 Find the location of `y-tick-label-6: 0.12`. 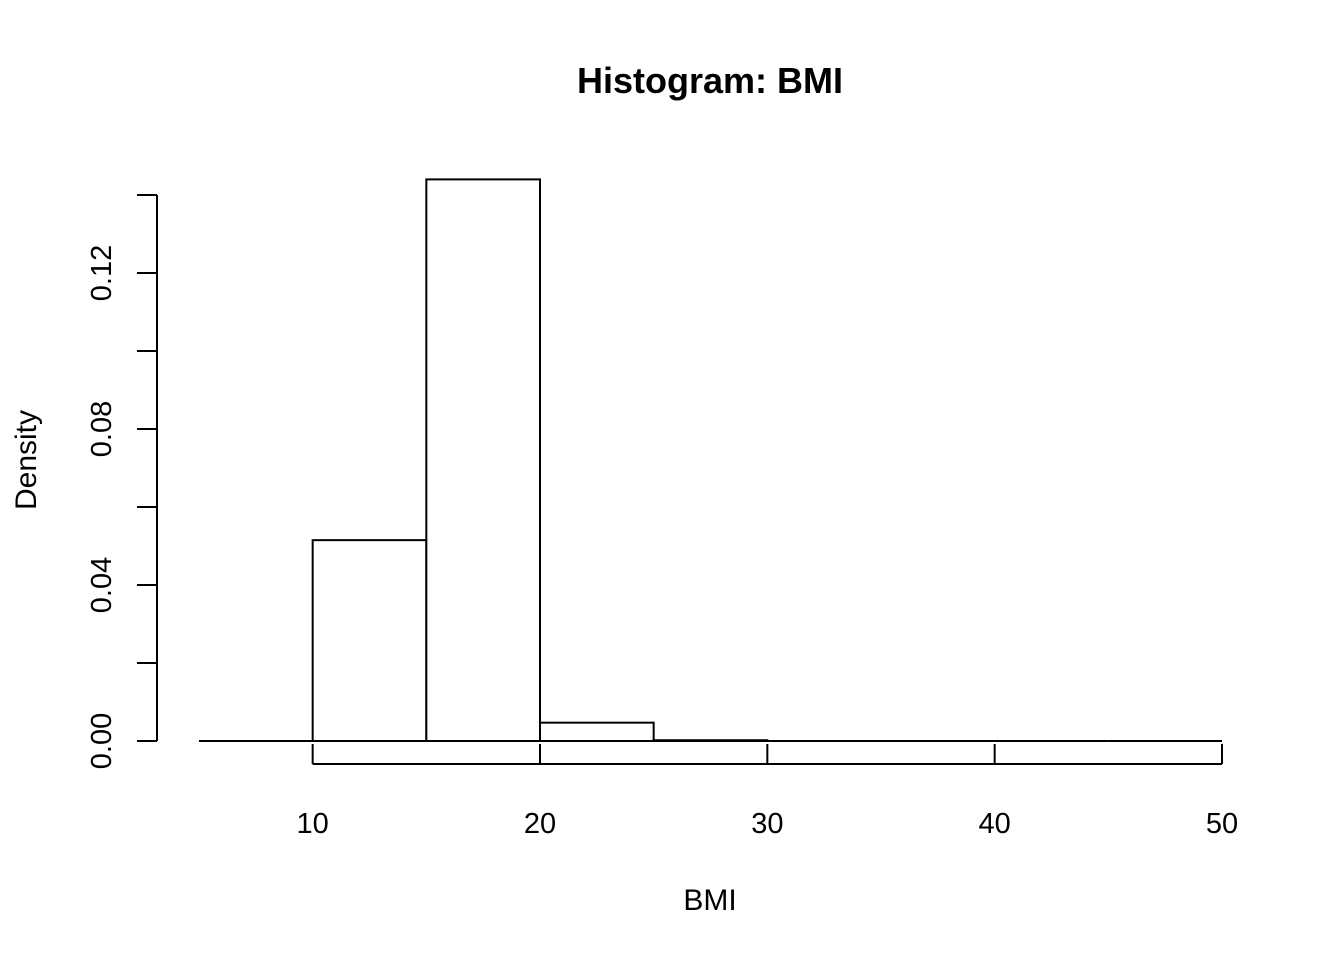

y-tick-label-6: 0.12 is located at coordinates (102, 273).